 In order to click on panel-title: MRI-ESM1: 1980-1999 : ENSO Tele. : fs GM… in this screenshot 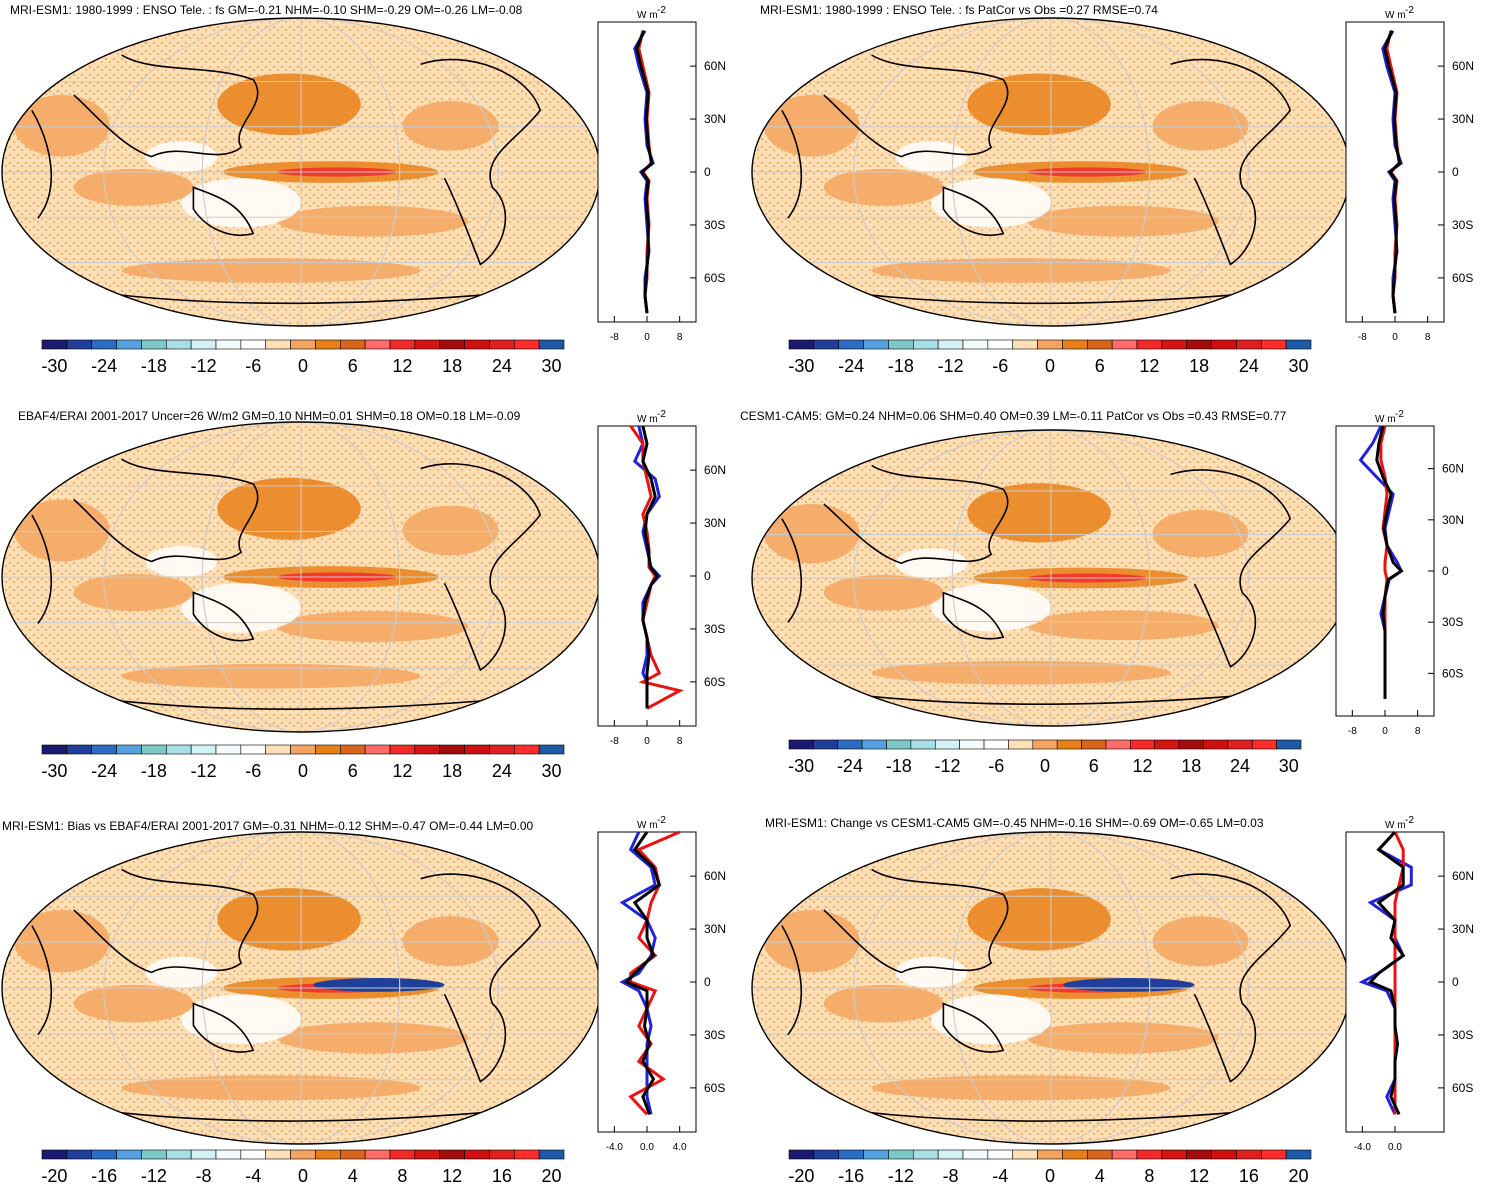, I will do `click(266, 10)`.